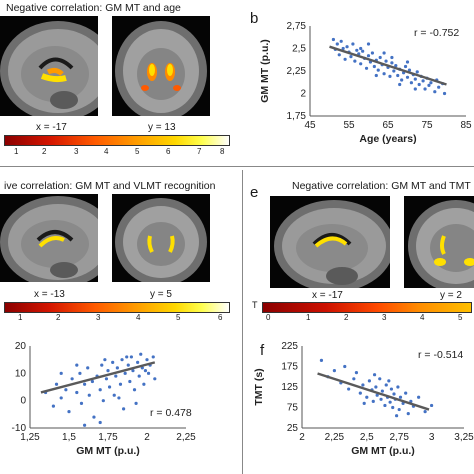 The image size is (474, 474). What do you see at coordinates (171, 413) in the screenshot?
I see `correlation-annotation: r = 0.478` at bounding box center [171, 413].